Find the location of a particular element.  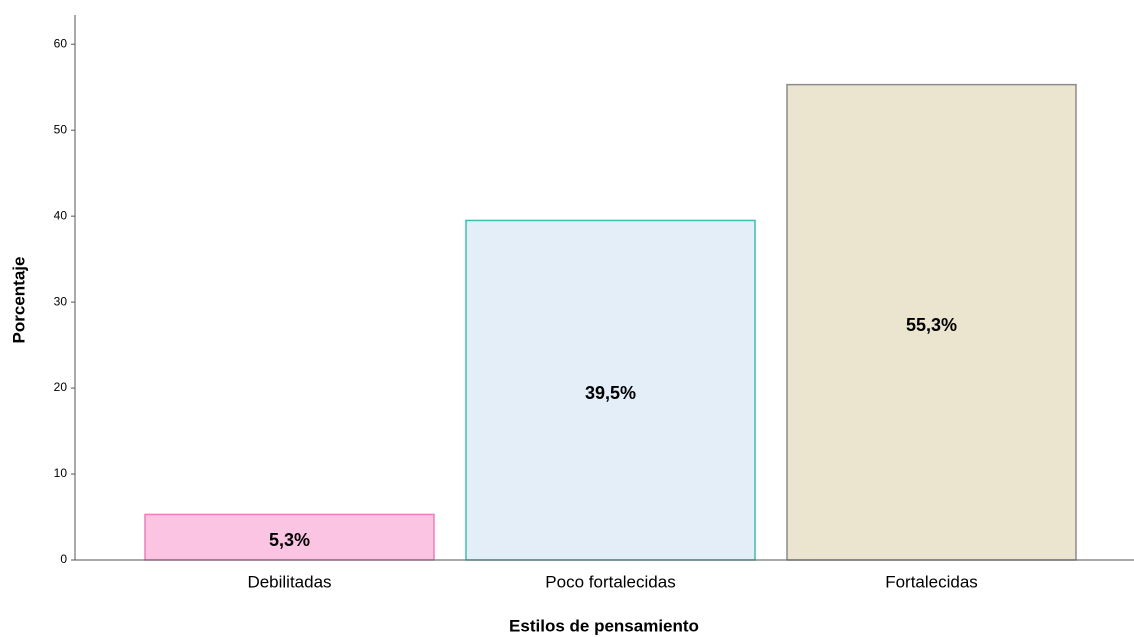

data-label: 5,3% is located at coordinates (289, 540).